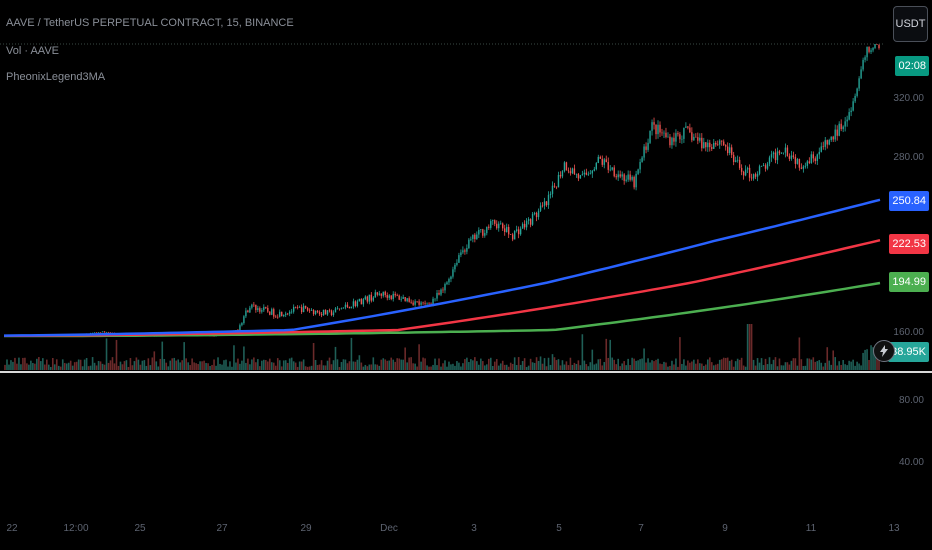  What do you see at coordinates (912, 66) in the screenshot?
I see `countdown-badge: 02:08` at bounding box center [912, 66].